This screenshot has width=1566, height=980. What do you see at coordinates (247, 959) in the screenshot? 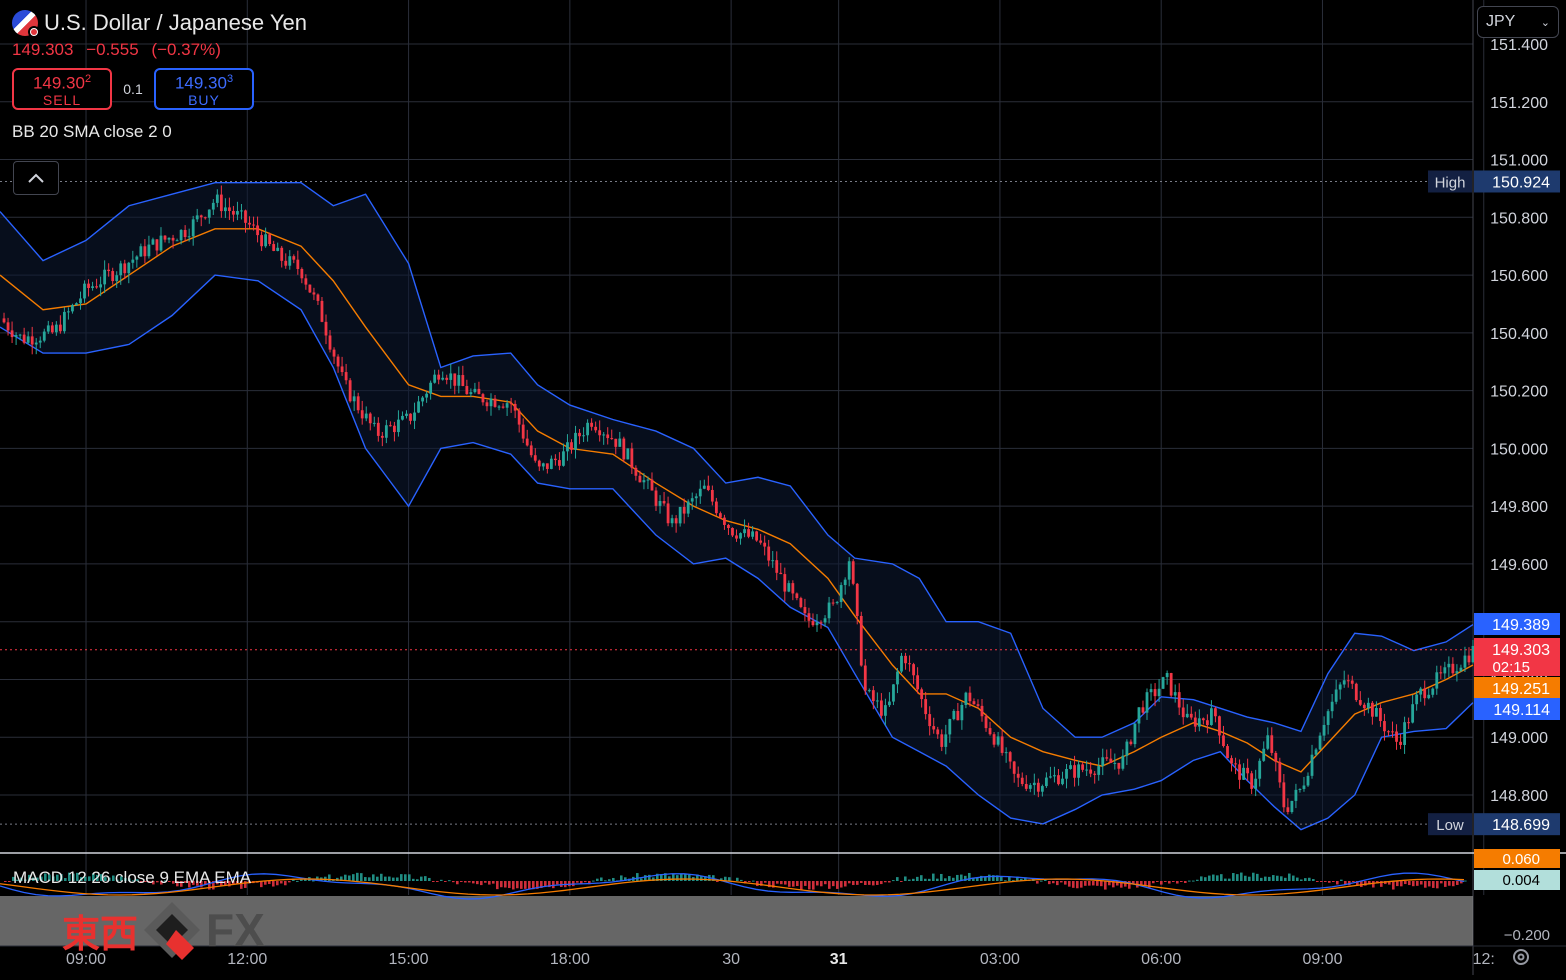
I see `x-tick-label: 12:00` at bounding box center [247, 959].